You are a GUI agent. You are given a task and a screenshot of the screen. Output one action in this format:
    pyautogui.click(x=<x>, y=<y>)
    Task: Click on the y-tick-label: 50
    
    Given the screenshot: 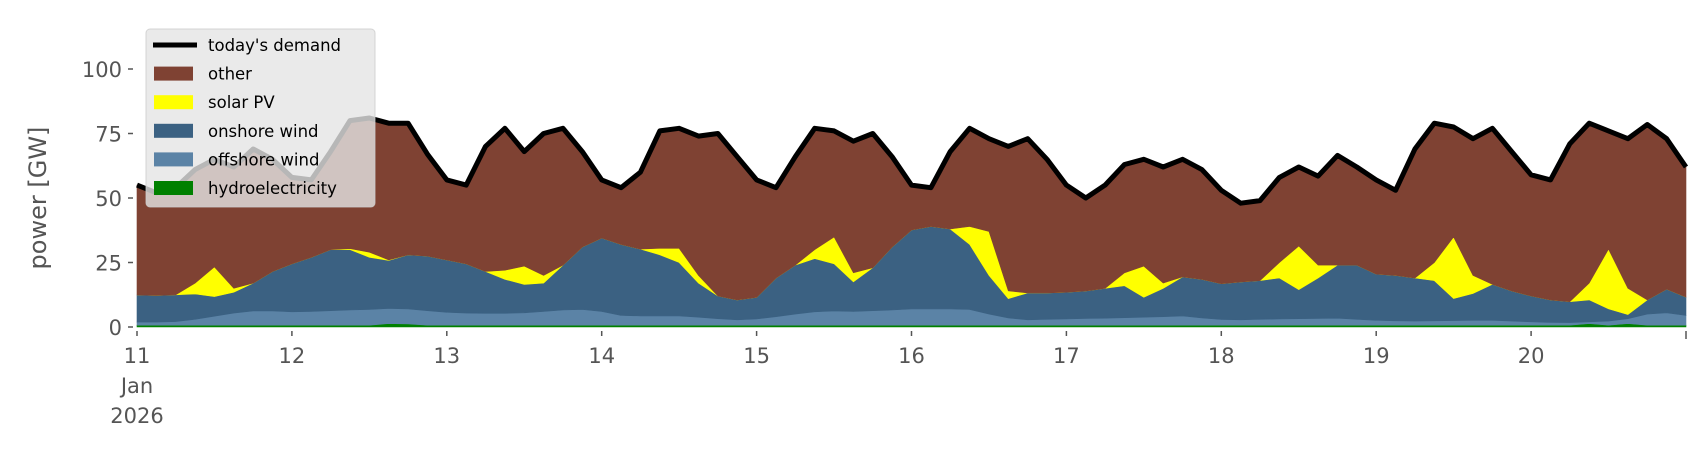 What is the action you would take?
    pyautogui.click(x=108, y=199)
    